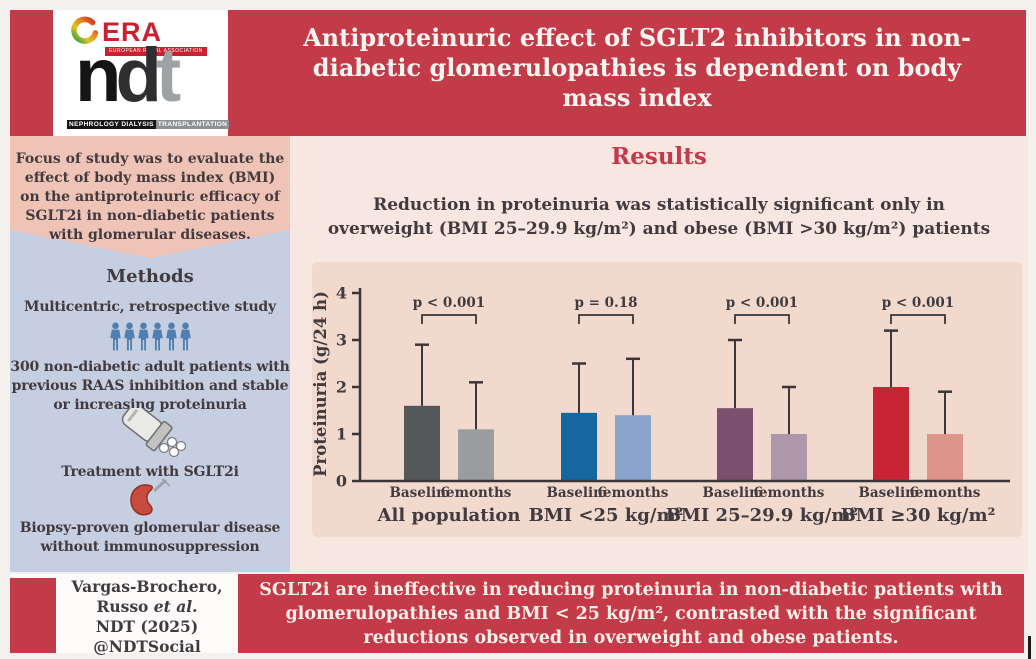  What do you see at coordinates (1029, 647) in the screenshot?
I see `text-cursor-artifact` at bounding box center [1029, 647].